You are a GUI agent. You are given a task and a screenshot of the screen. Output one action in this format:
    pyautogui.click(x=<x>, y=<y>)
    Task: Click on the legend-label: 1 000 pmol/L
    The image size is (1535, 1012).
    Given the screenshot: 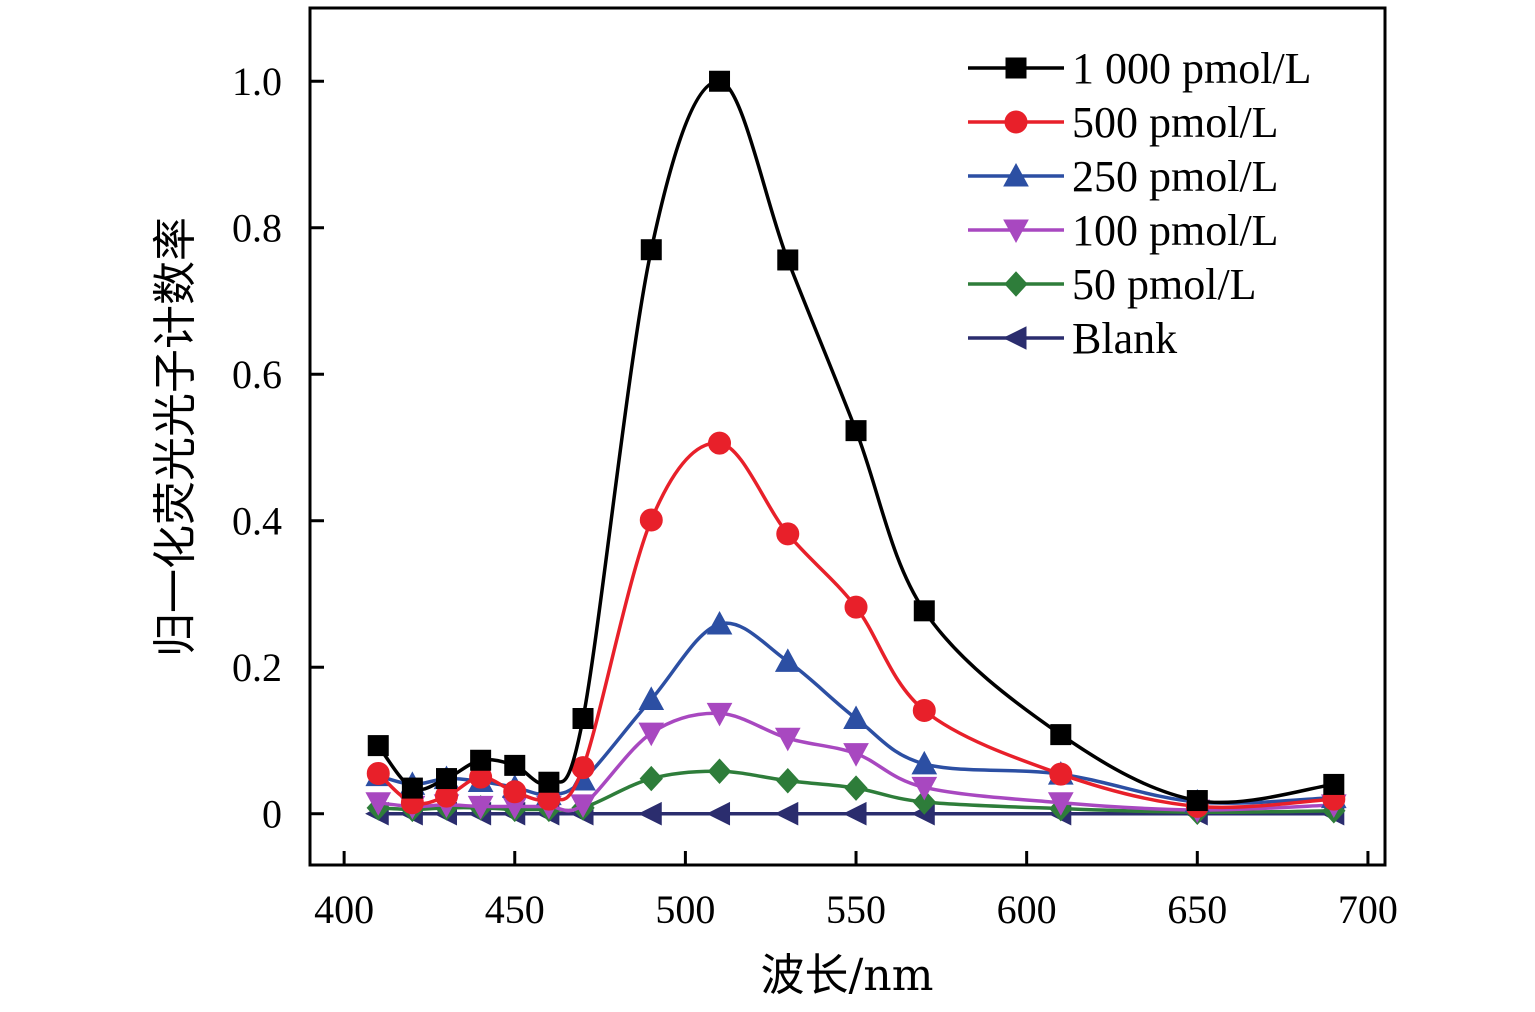 What is the action you would take?
    pyautogui.click(x=1192, y=68)
    